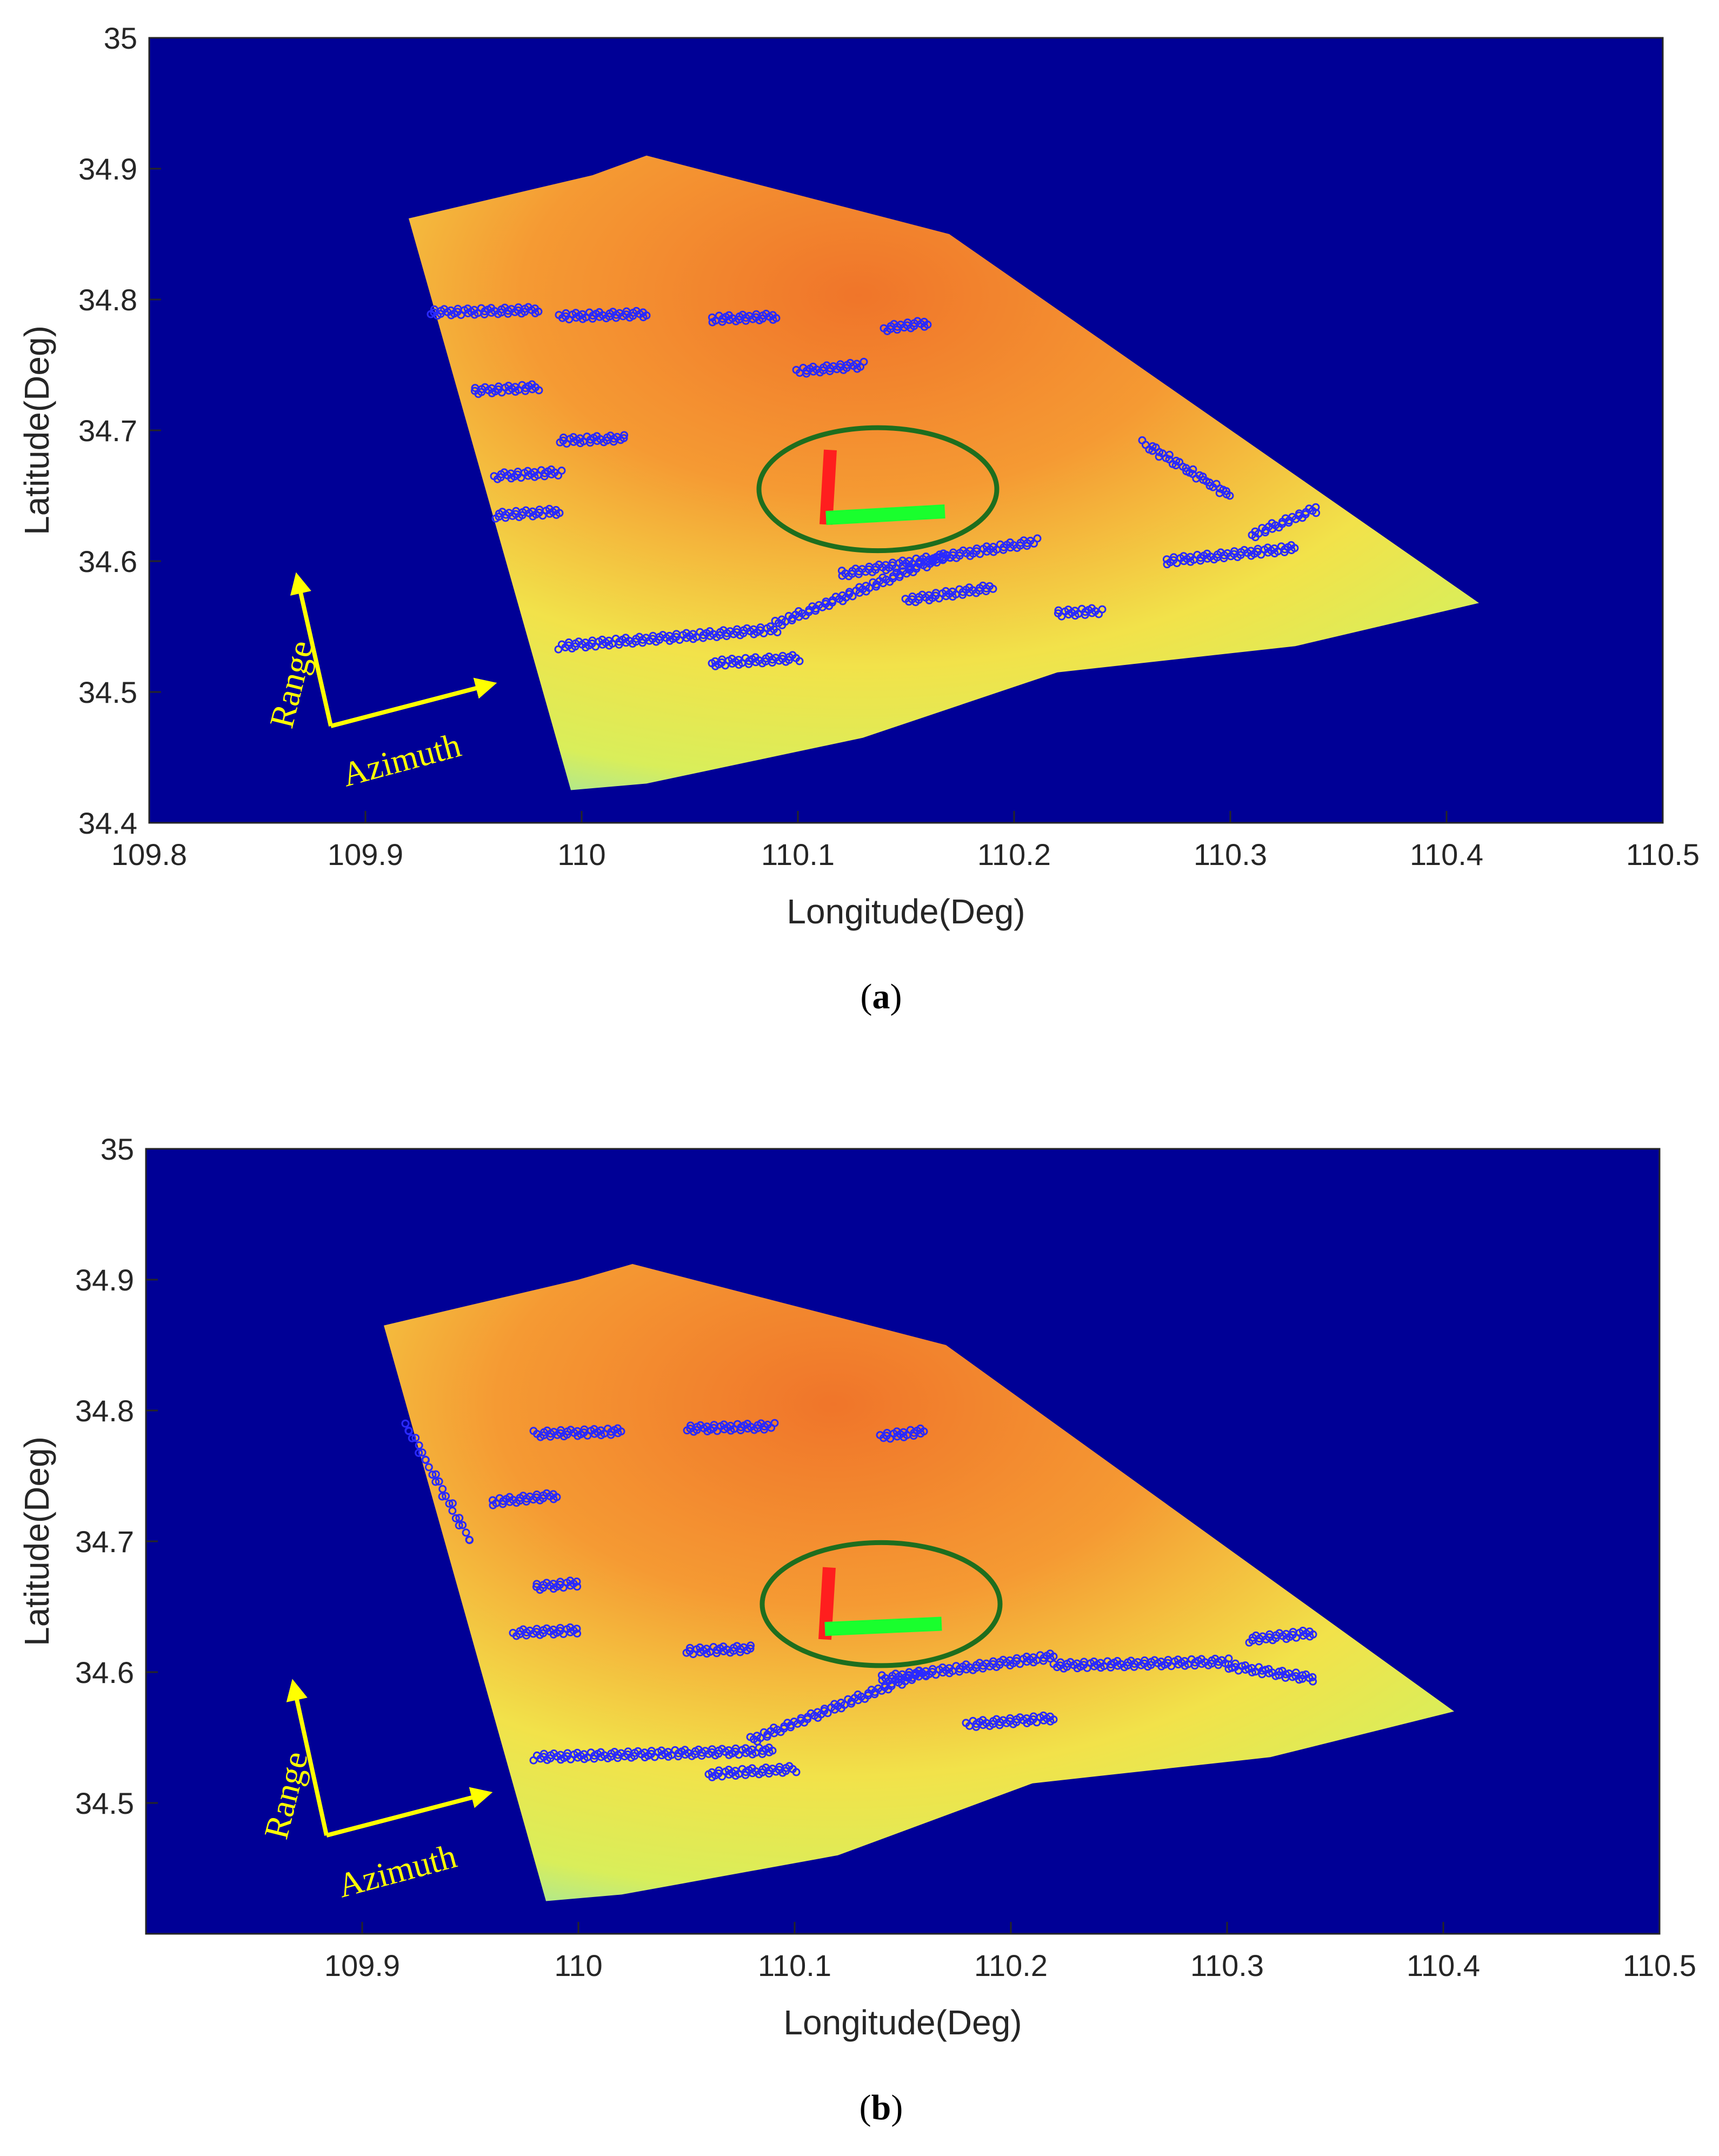 The height and width of the screenshot is (2156, 1719). Describe the element at coordinates (149, 854) in the screenshot. I see `x-tick-label: 109.8` at that location.